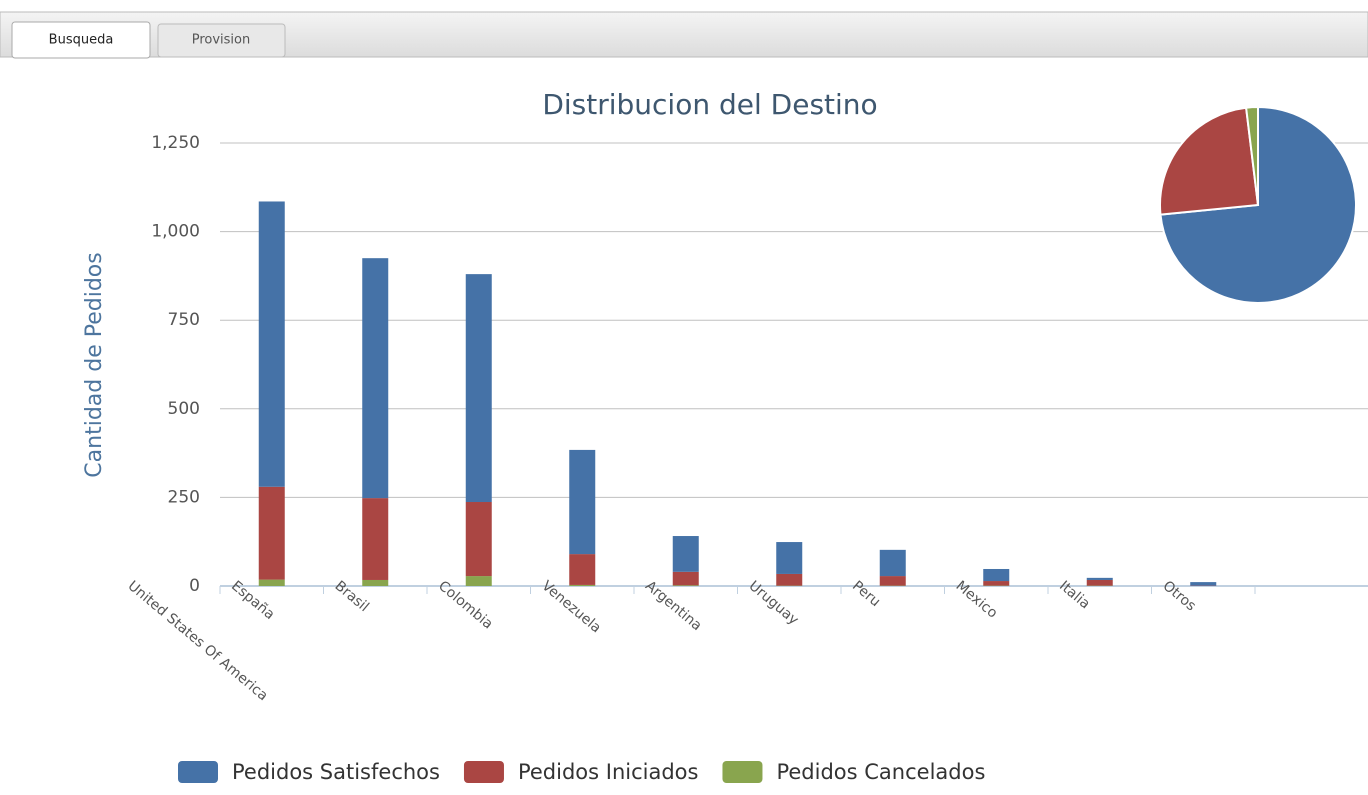 This screenshot has height=795, width=1368. What do you see at coordinates (866, 594) in the screenshot?
I see `x-tick-label: Peru` at bounding box center [866, 594].